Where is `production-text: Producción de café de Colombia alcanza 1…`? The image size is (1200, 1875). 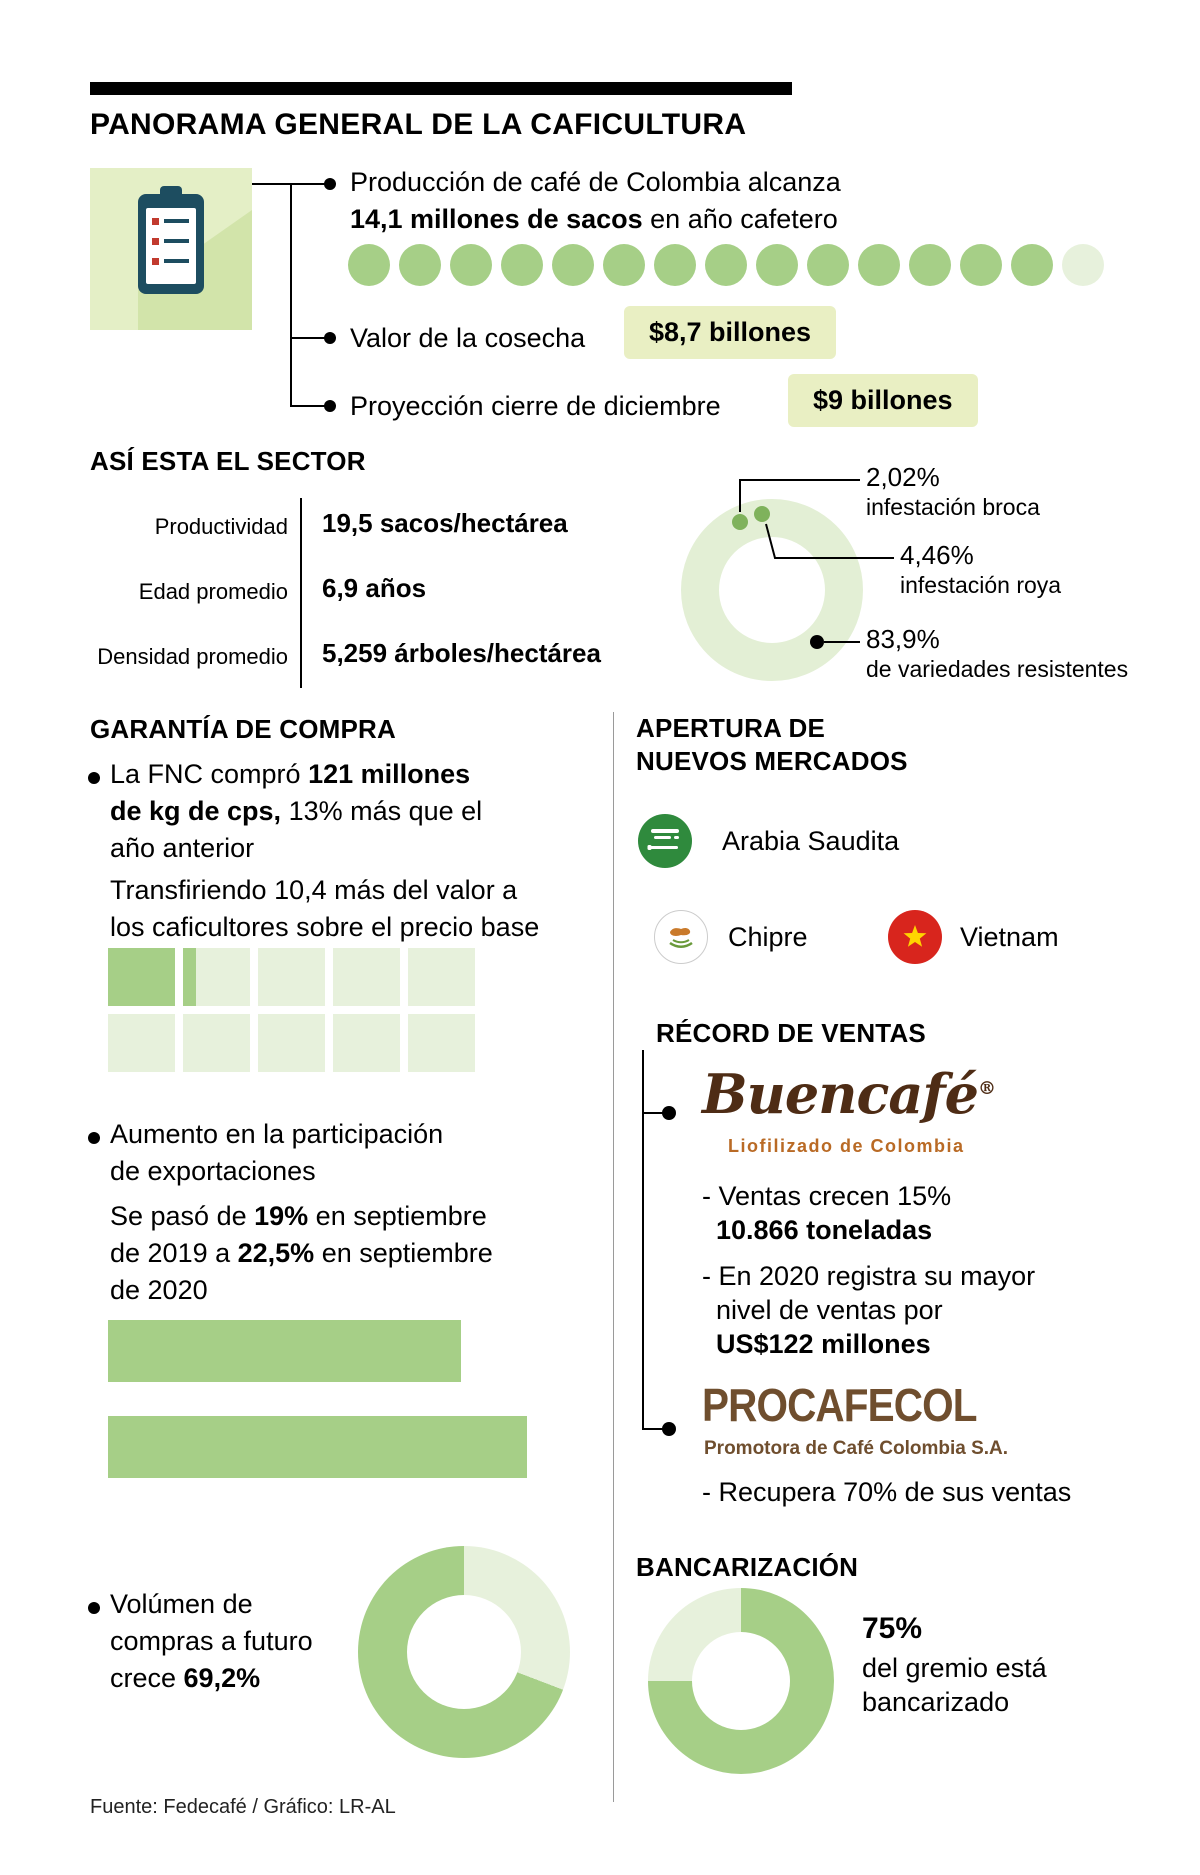 production-text: Producción de café de Colombia alcanza 1… is located at coordinates (595, 201).